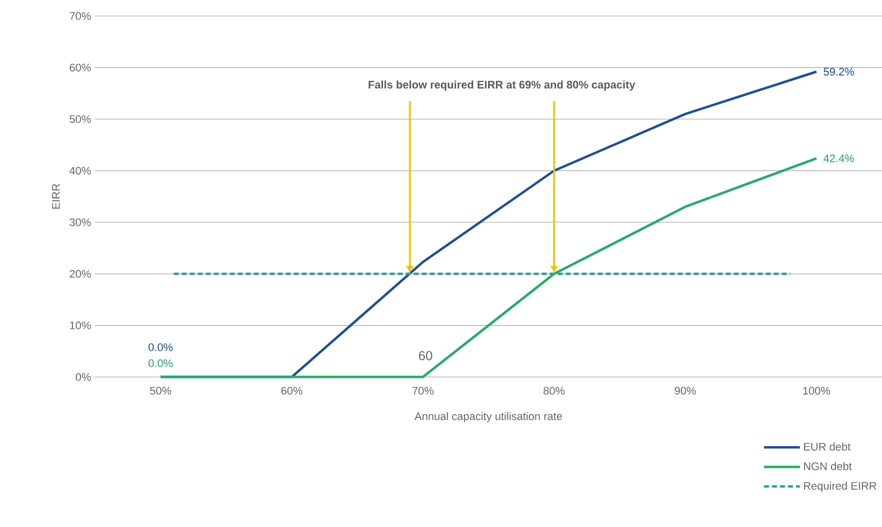 Image resolution: width=882 pixels, height=527 pixels. What do you see at coordinates (828, 466) in the screenshot?
I see `legend-label: NGN debt` at bounding box center [828, 466].